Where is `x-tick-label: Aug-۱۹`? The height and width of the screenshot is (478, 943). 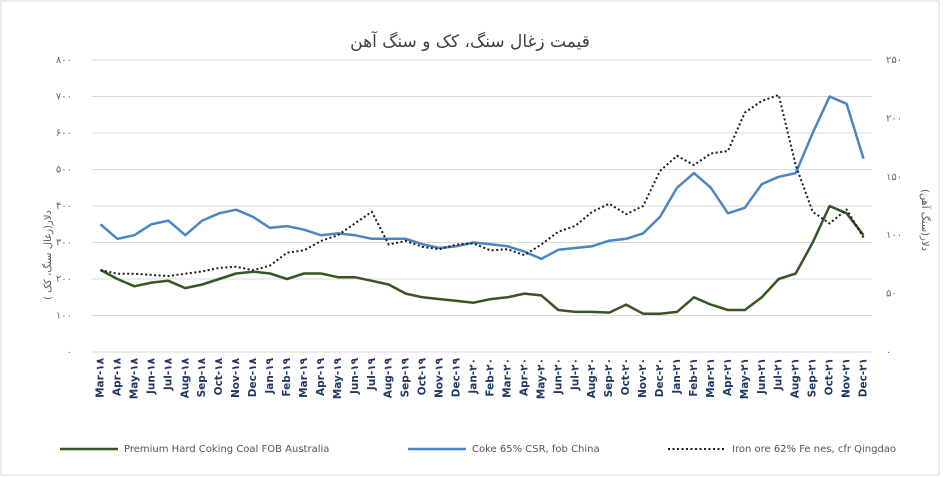
x-tick-label: Aug-۱۹ is located at coordinates (389, 377).